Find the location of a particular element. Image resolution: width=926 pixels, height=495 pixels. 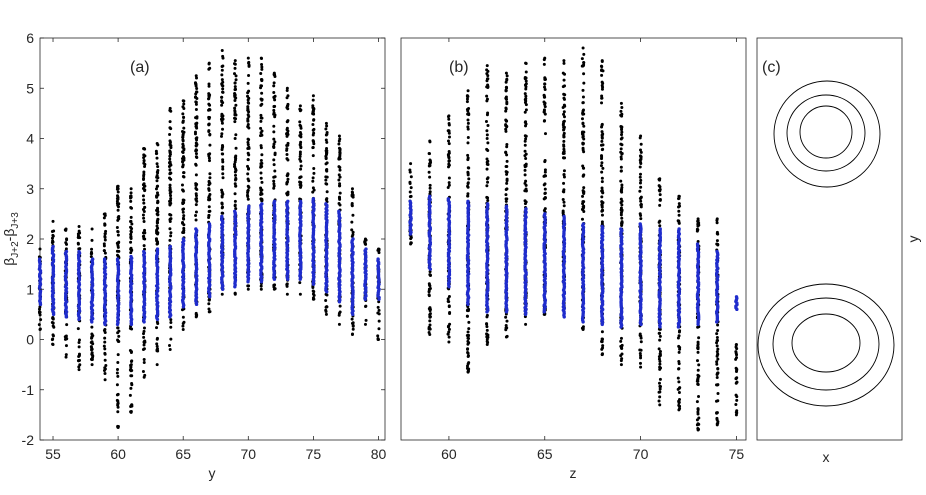

x-tick-label: 80 is located at coordinates (379, 454).